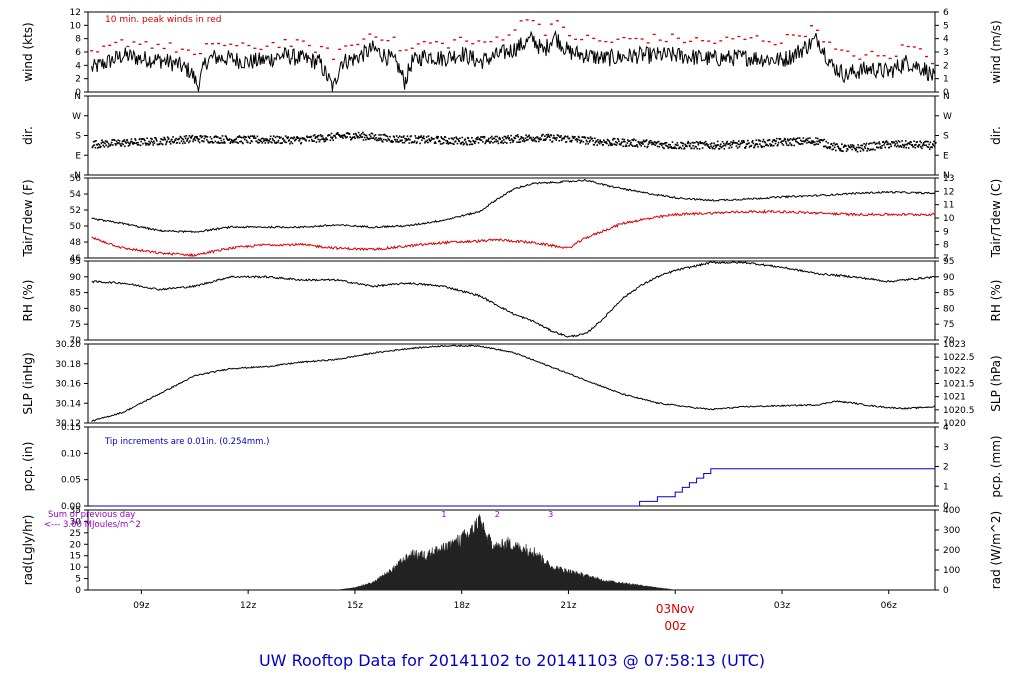 This screenshot has width=1024, height=700. What do you see at coordinates (515, 611) in the screenshot?
I see `time-axis: 09z 12z 15z 18z 21z 03z 06z 03Nov 00z` at bounding box center [515, 611].